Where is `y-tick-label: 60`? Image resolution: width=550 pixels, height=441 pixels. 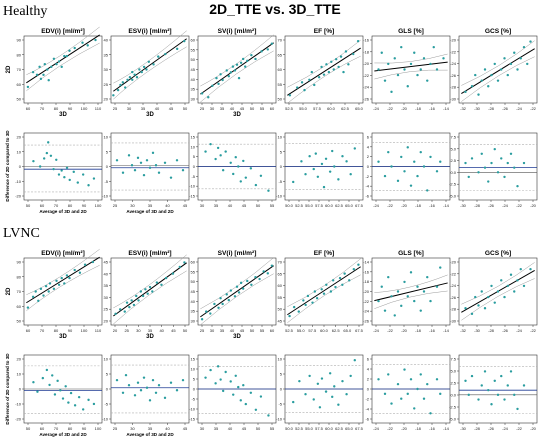 y-tick-label: 60 is located at coordinates (19, 306).